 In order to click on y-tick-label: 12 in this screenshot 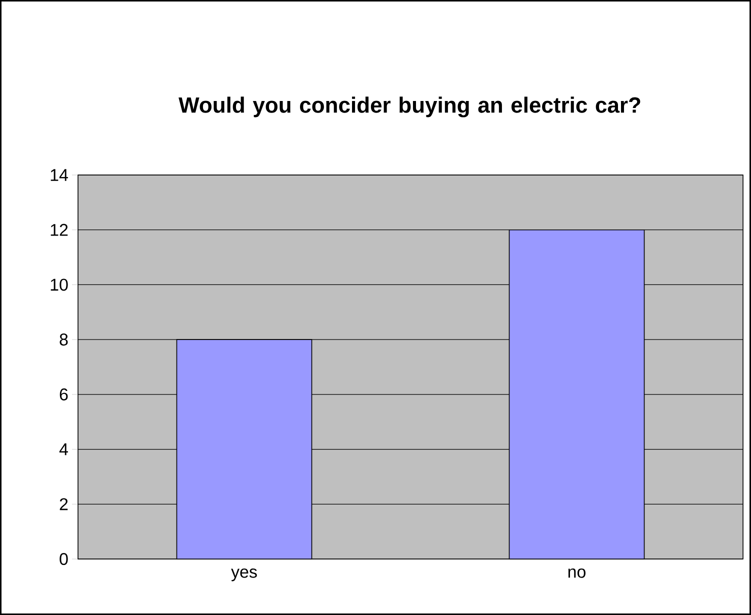, I will do `click(59, 230)`.